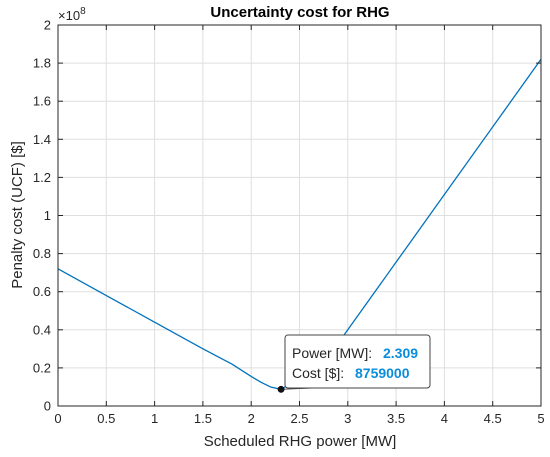 The width and height of the screenshot is (550, 457). What do you see at coordinates (154, 418) in the screenshot?
I see `x-tick-label: 1` at bounding box center [154, 418].